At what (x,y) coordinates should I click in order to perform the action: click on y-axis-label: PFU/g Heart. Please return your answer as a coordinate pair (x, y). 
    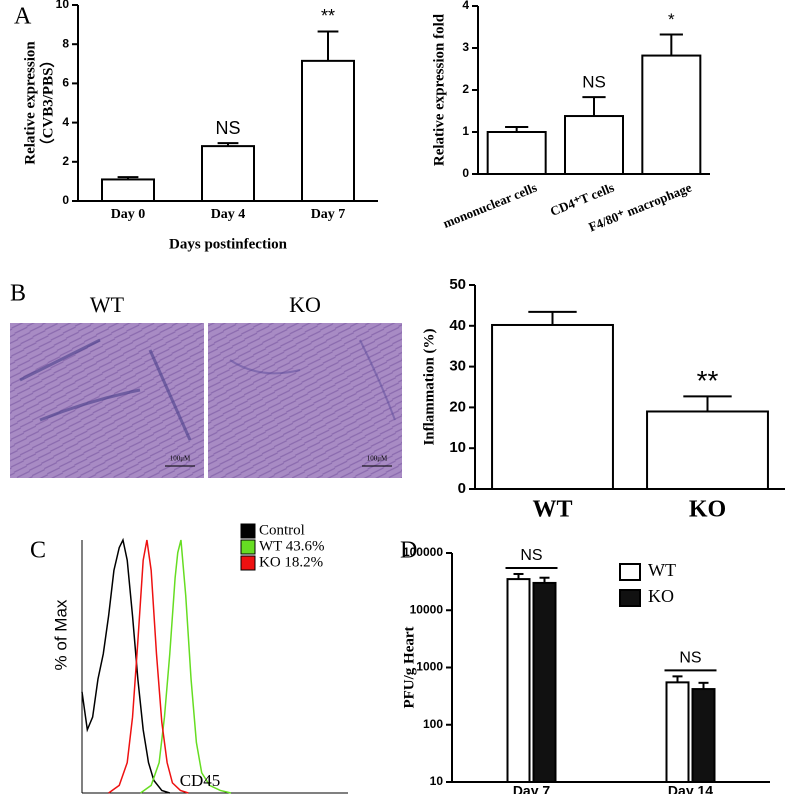
    Looking at the image, I should click on (409, 667).